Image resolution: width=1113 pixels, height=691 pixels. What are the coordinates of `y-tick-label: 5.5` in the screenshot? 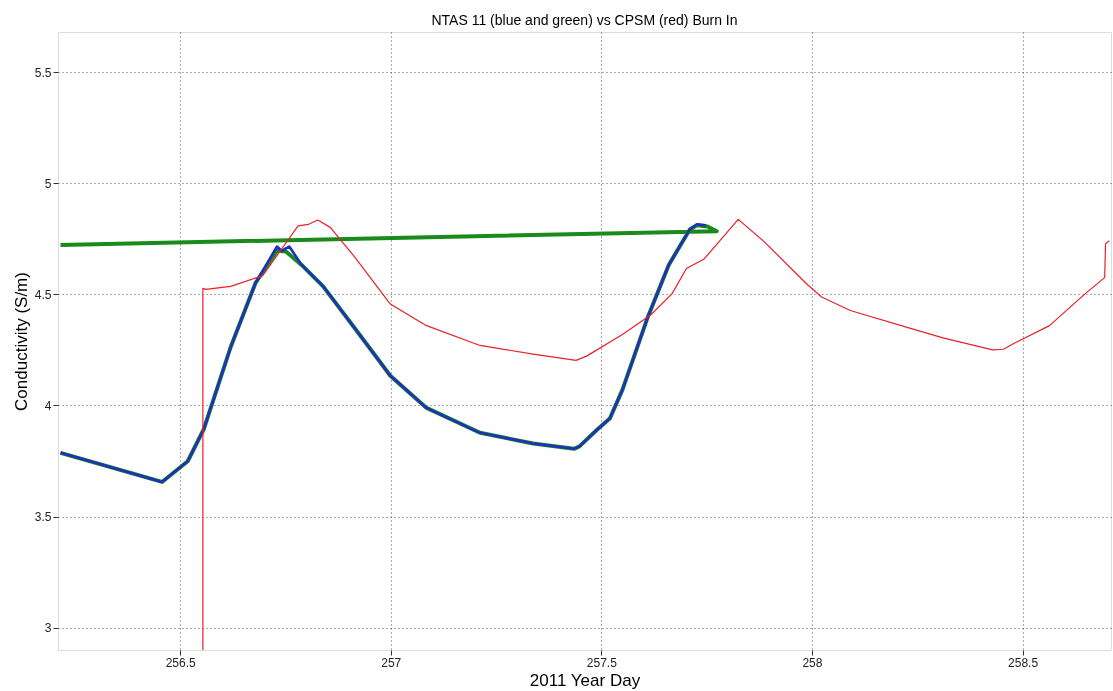 It's located at (43, 72).